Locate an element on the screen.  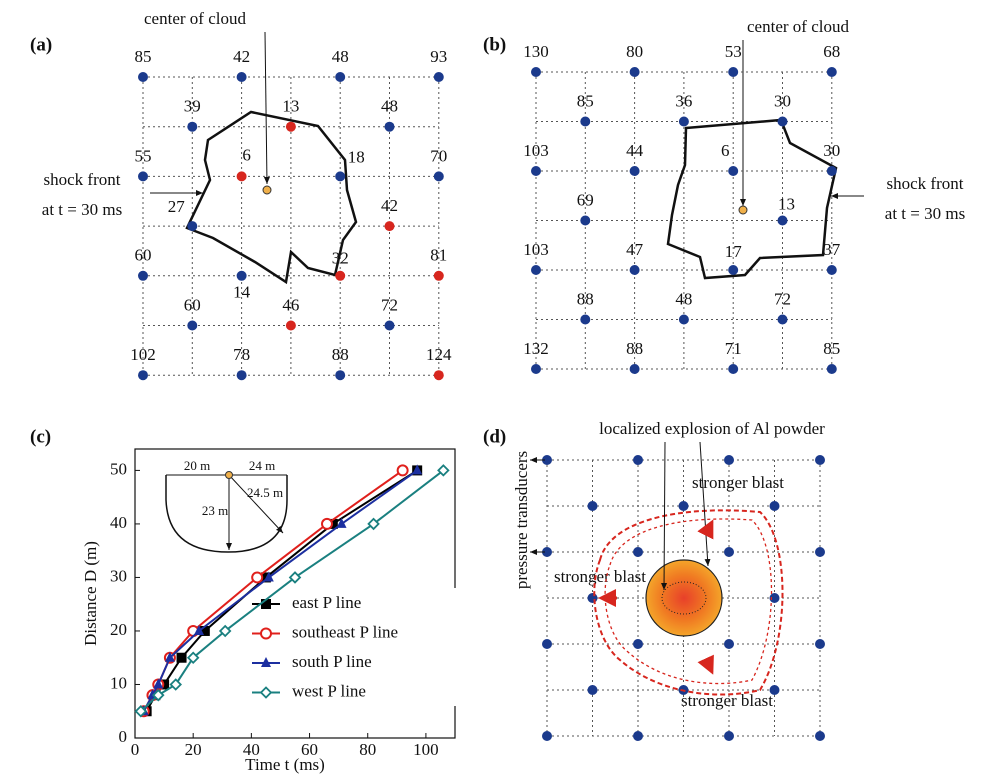
sensor-value: 68 is located at coordinates (831, 51).